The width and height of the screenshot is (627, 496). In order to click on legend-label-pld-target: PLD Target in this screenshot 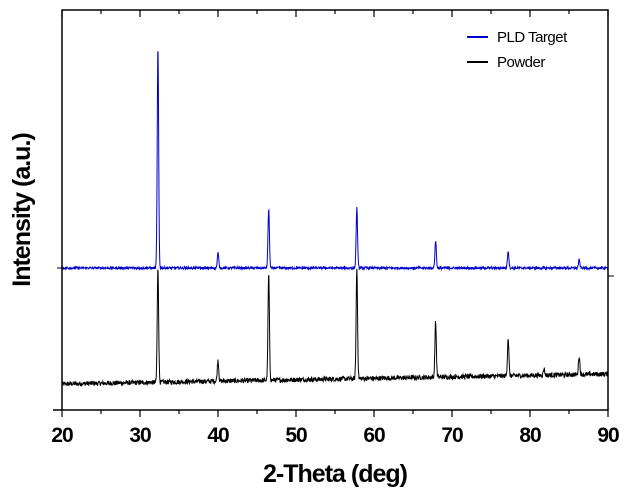, I will do `click(532, 37)`.